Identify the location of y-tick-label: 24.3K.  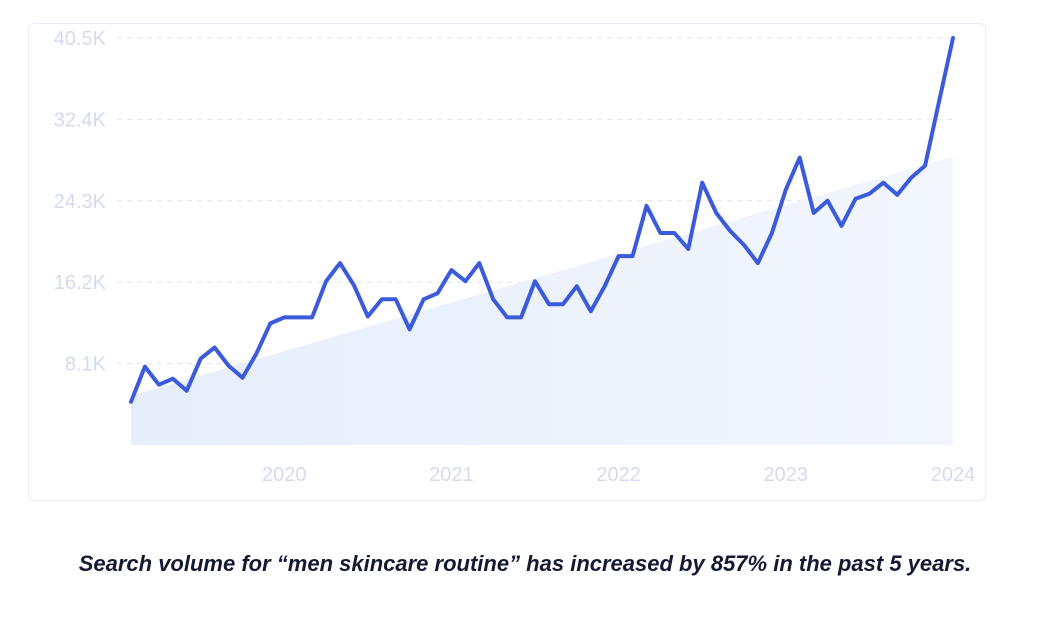
(80, 202).